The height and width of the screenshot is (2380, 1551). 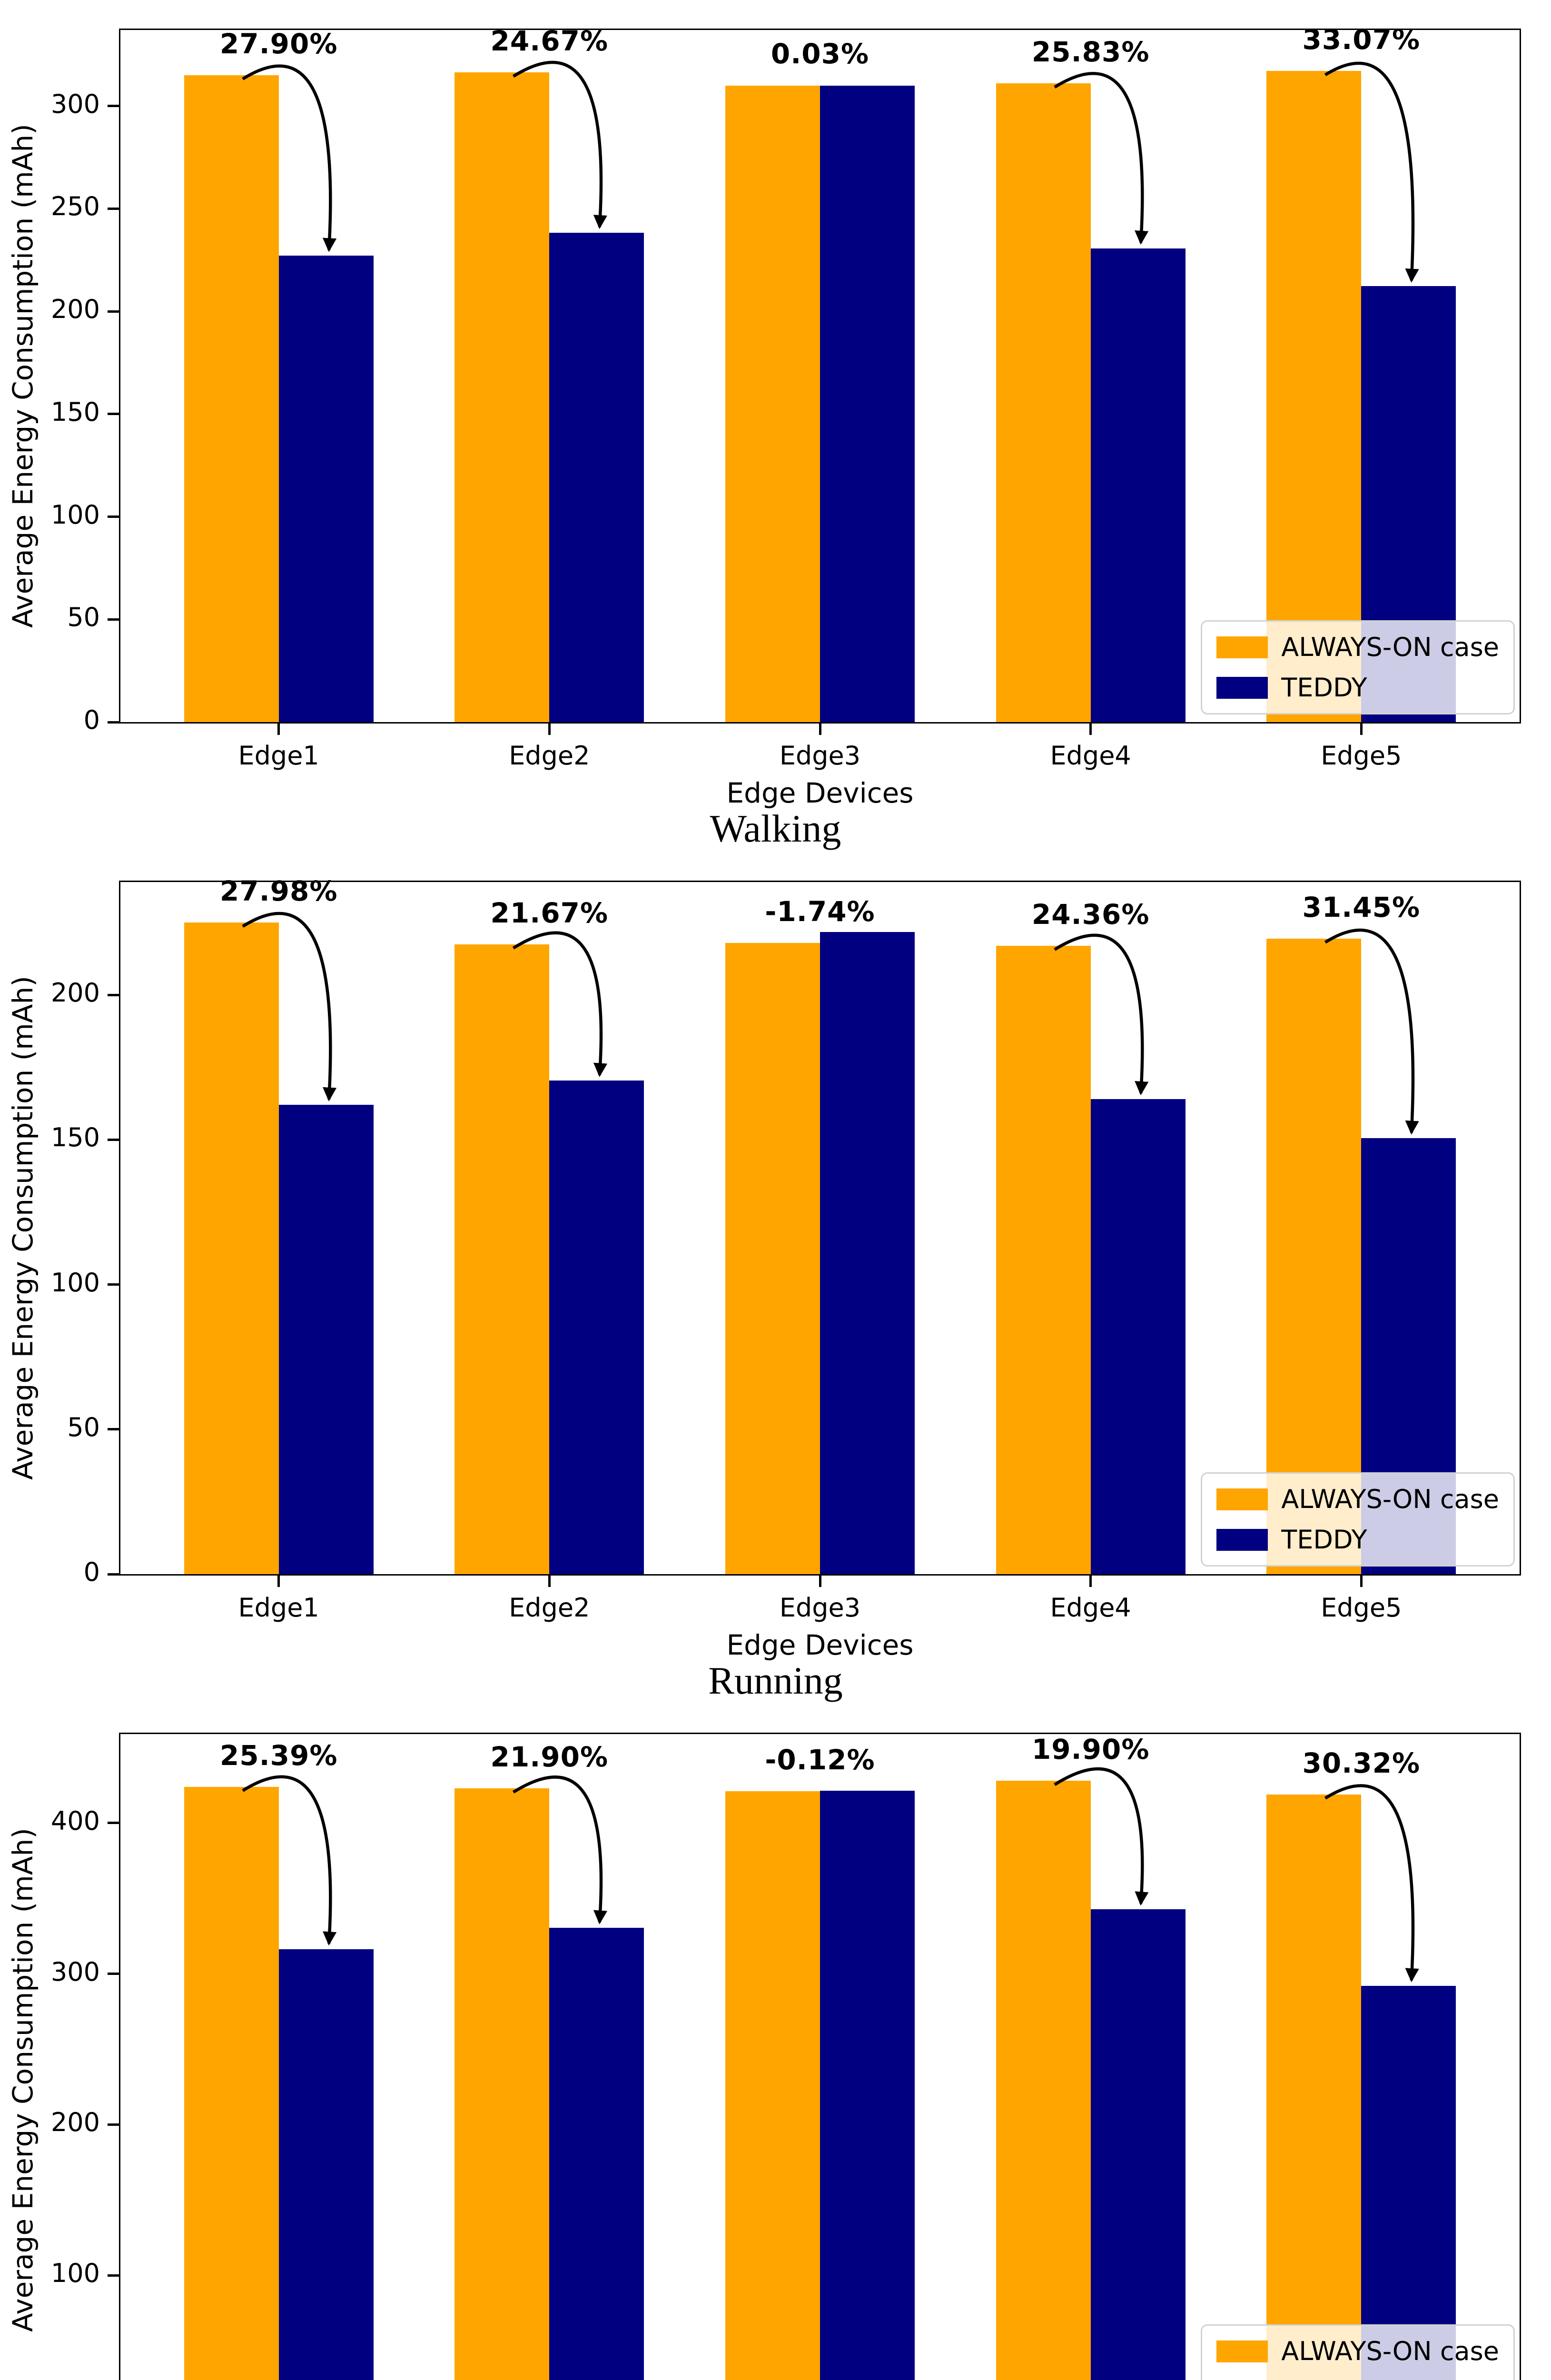 What do you see at coordinates (775, 828) in the screenshot?
I see `chart-title-walking: Walking` at bounding box center [775, 828].